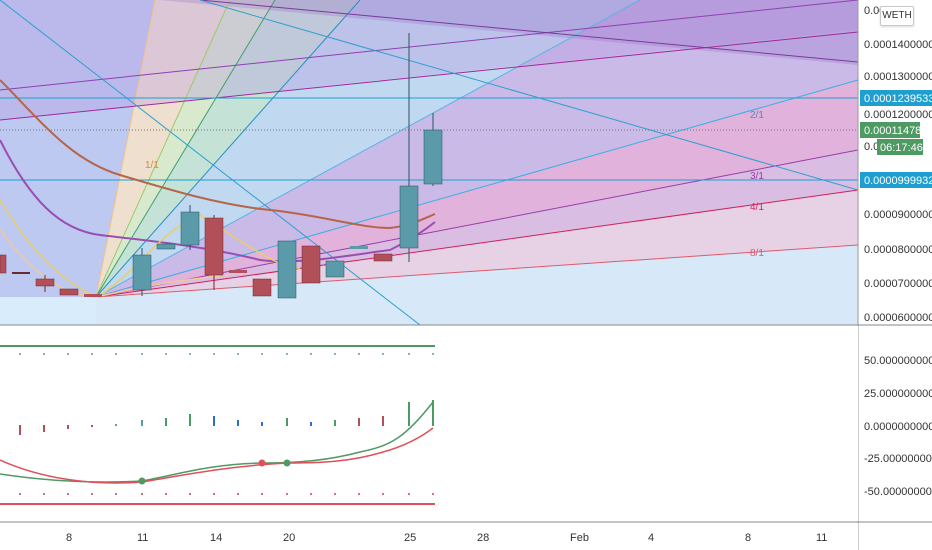 The height and width of the screenshot is (550, 932). What do you see at coordinates (898, 77) in the screenshot?
I see `price-tick: 0.0001300000` at bounding box center [898, 77].